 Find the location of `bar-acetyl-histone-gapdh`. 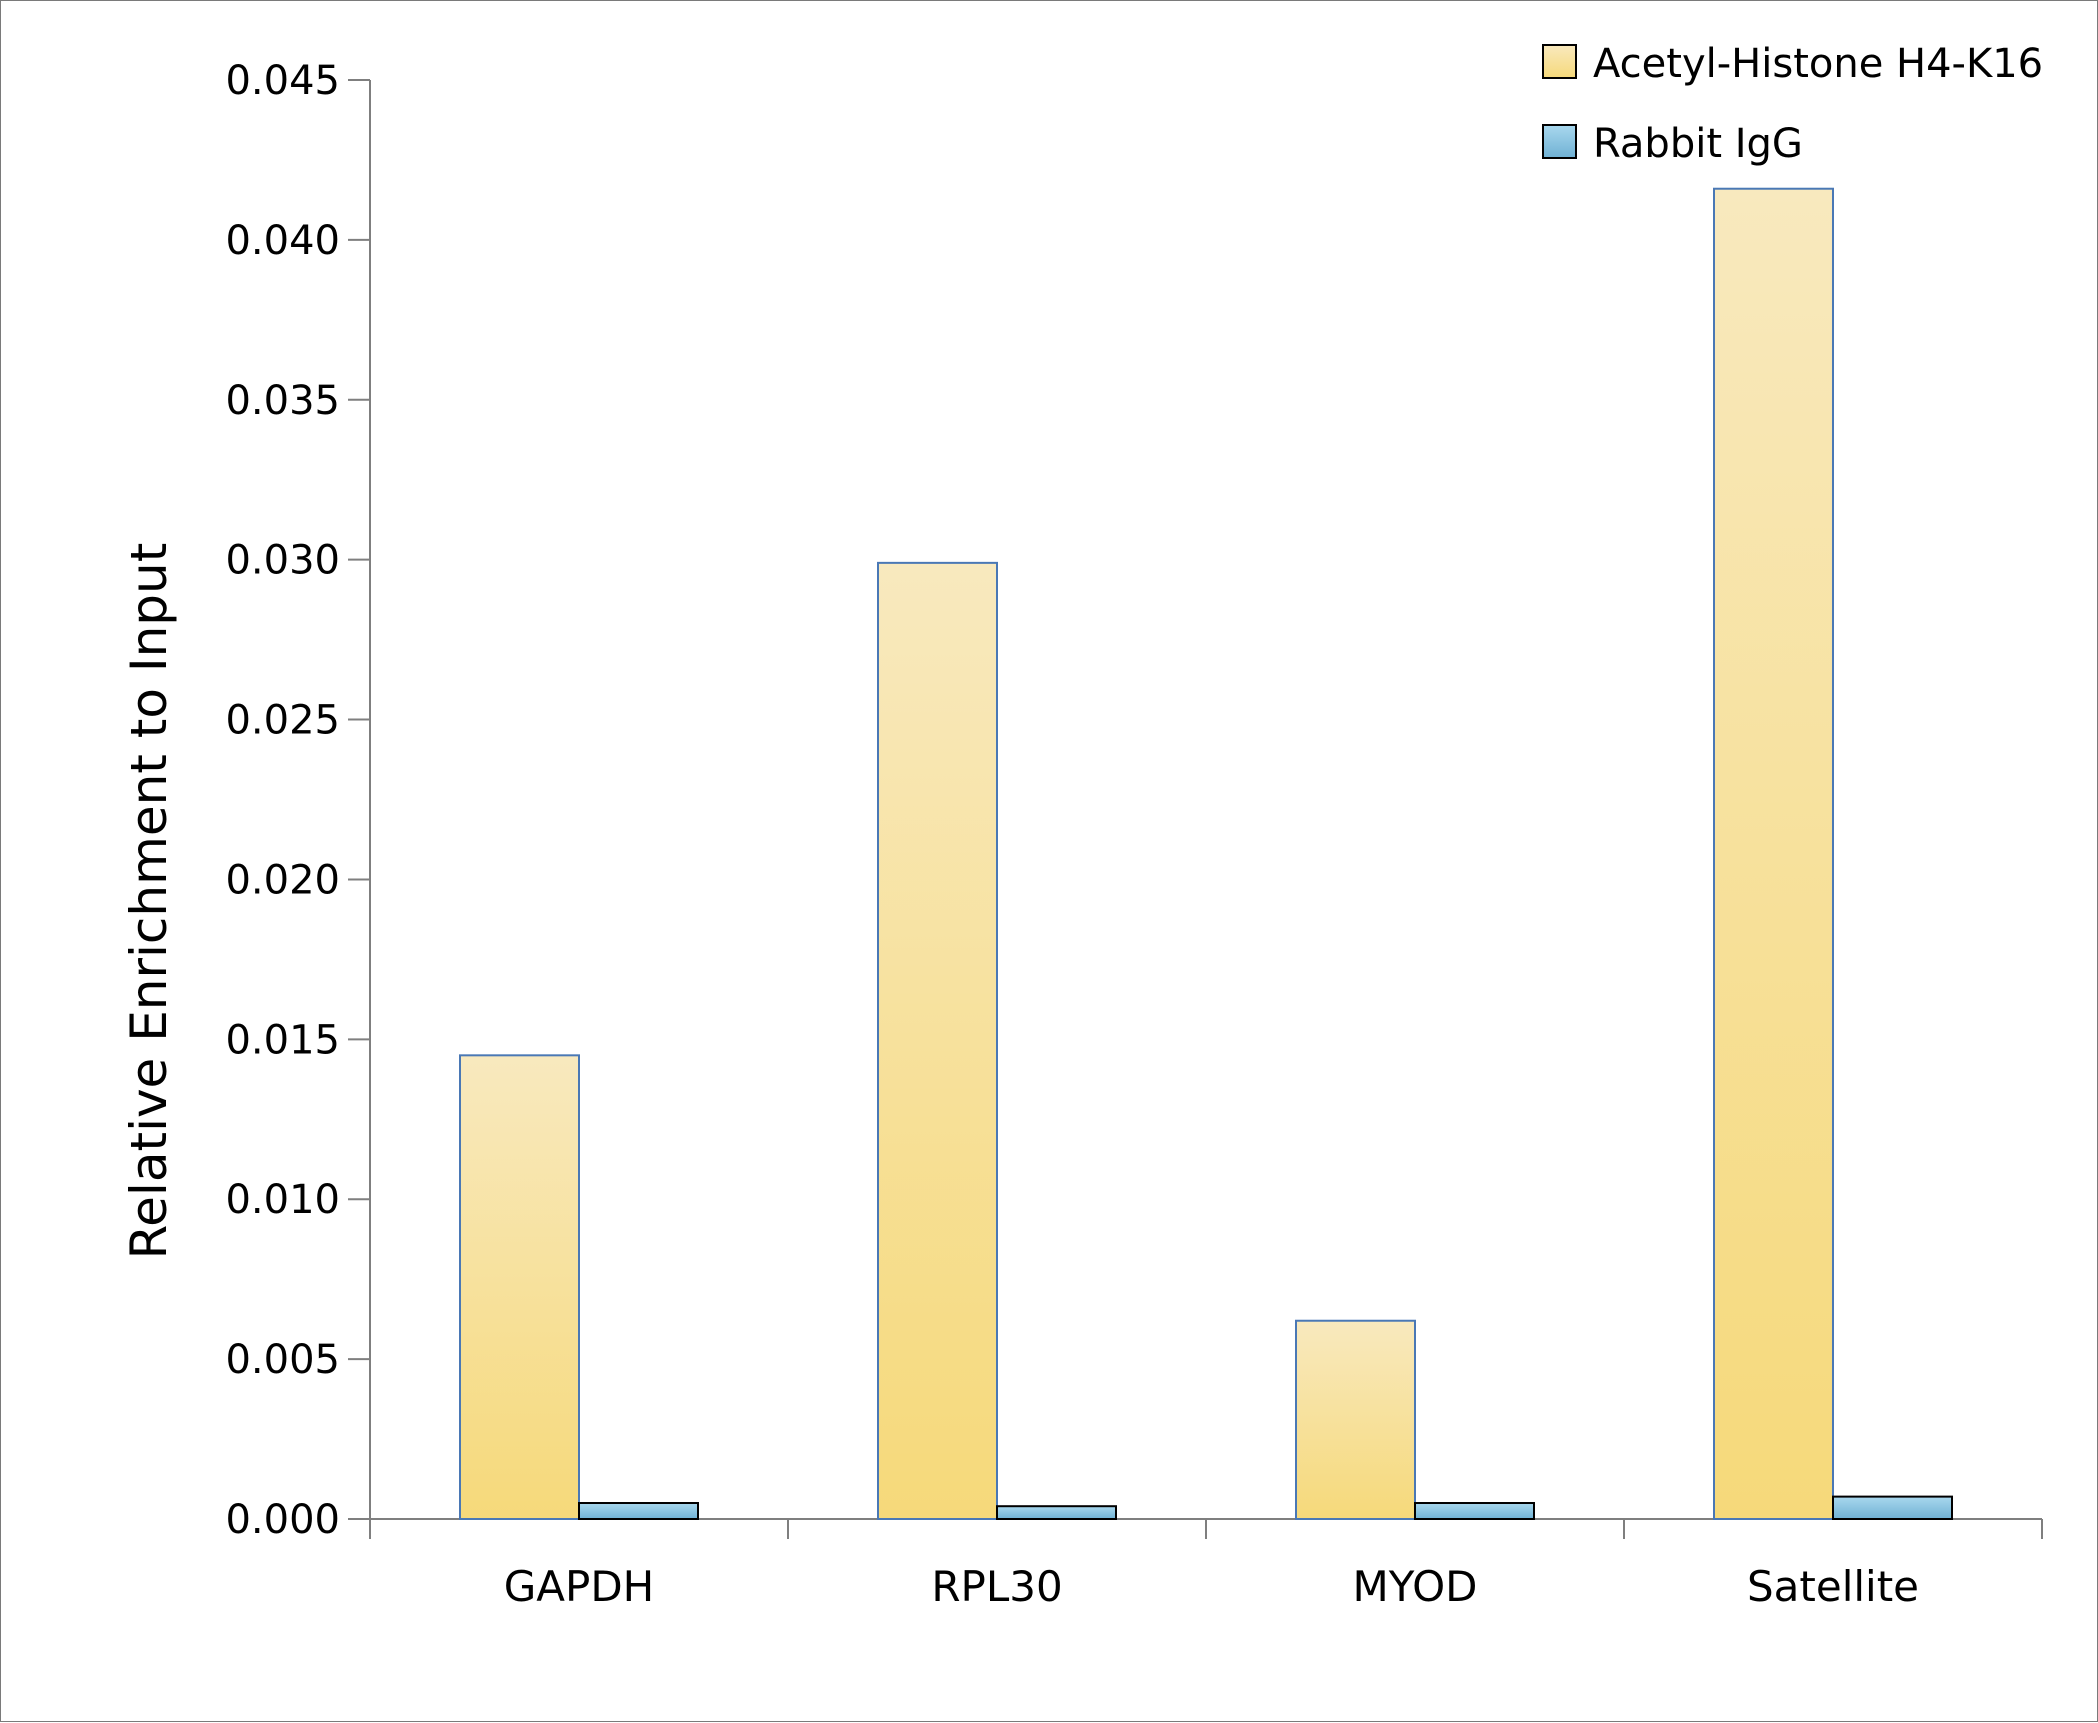

bar-acetyl-histone-gapdh is located at coordinates (519, 1287).